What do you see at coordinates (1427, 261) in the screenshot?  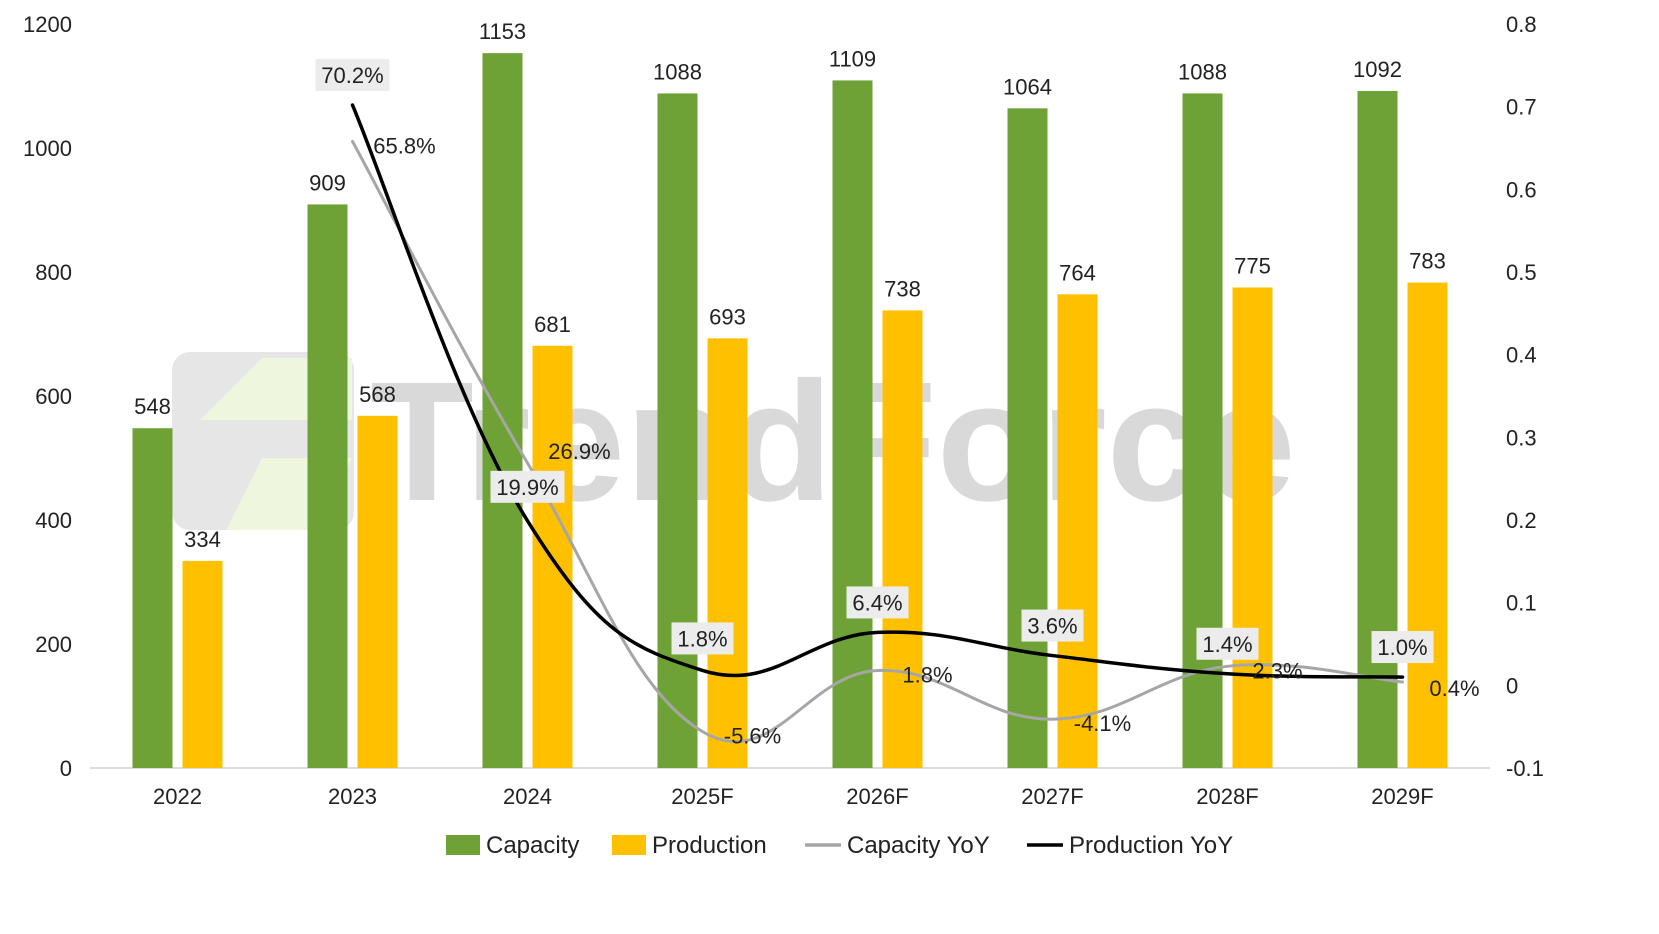 I see `production-data-label: 783` at bounding box center [1427, 261].